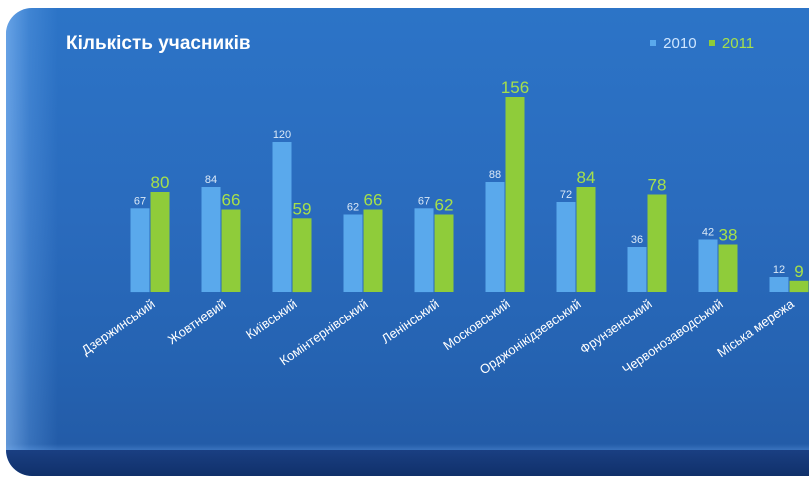 The height and width of the screenshot is (484, 809). What do you see at coordinates (680, 43) in the screenshot?
I see `legend-label-2010: 2010` at bounding box center [680, 43].